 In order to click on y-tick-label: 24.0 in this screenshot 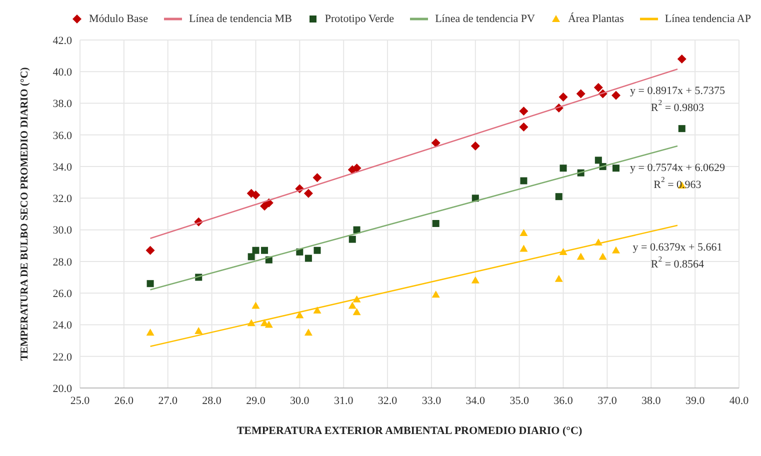, I will do `click(62, 326)`.